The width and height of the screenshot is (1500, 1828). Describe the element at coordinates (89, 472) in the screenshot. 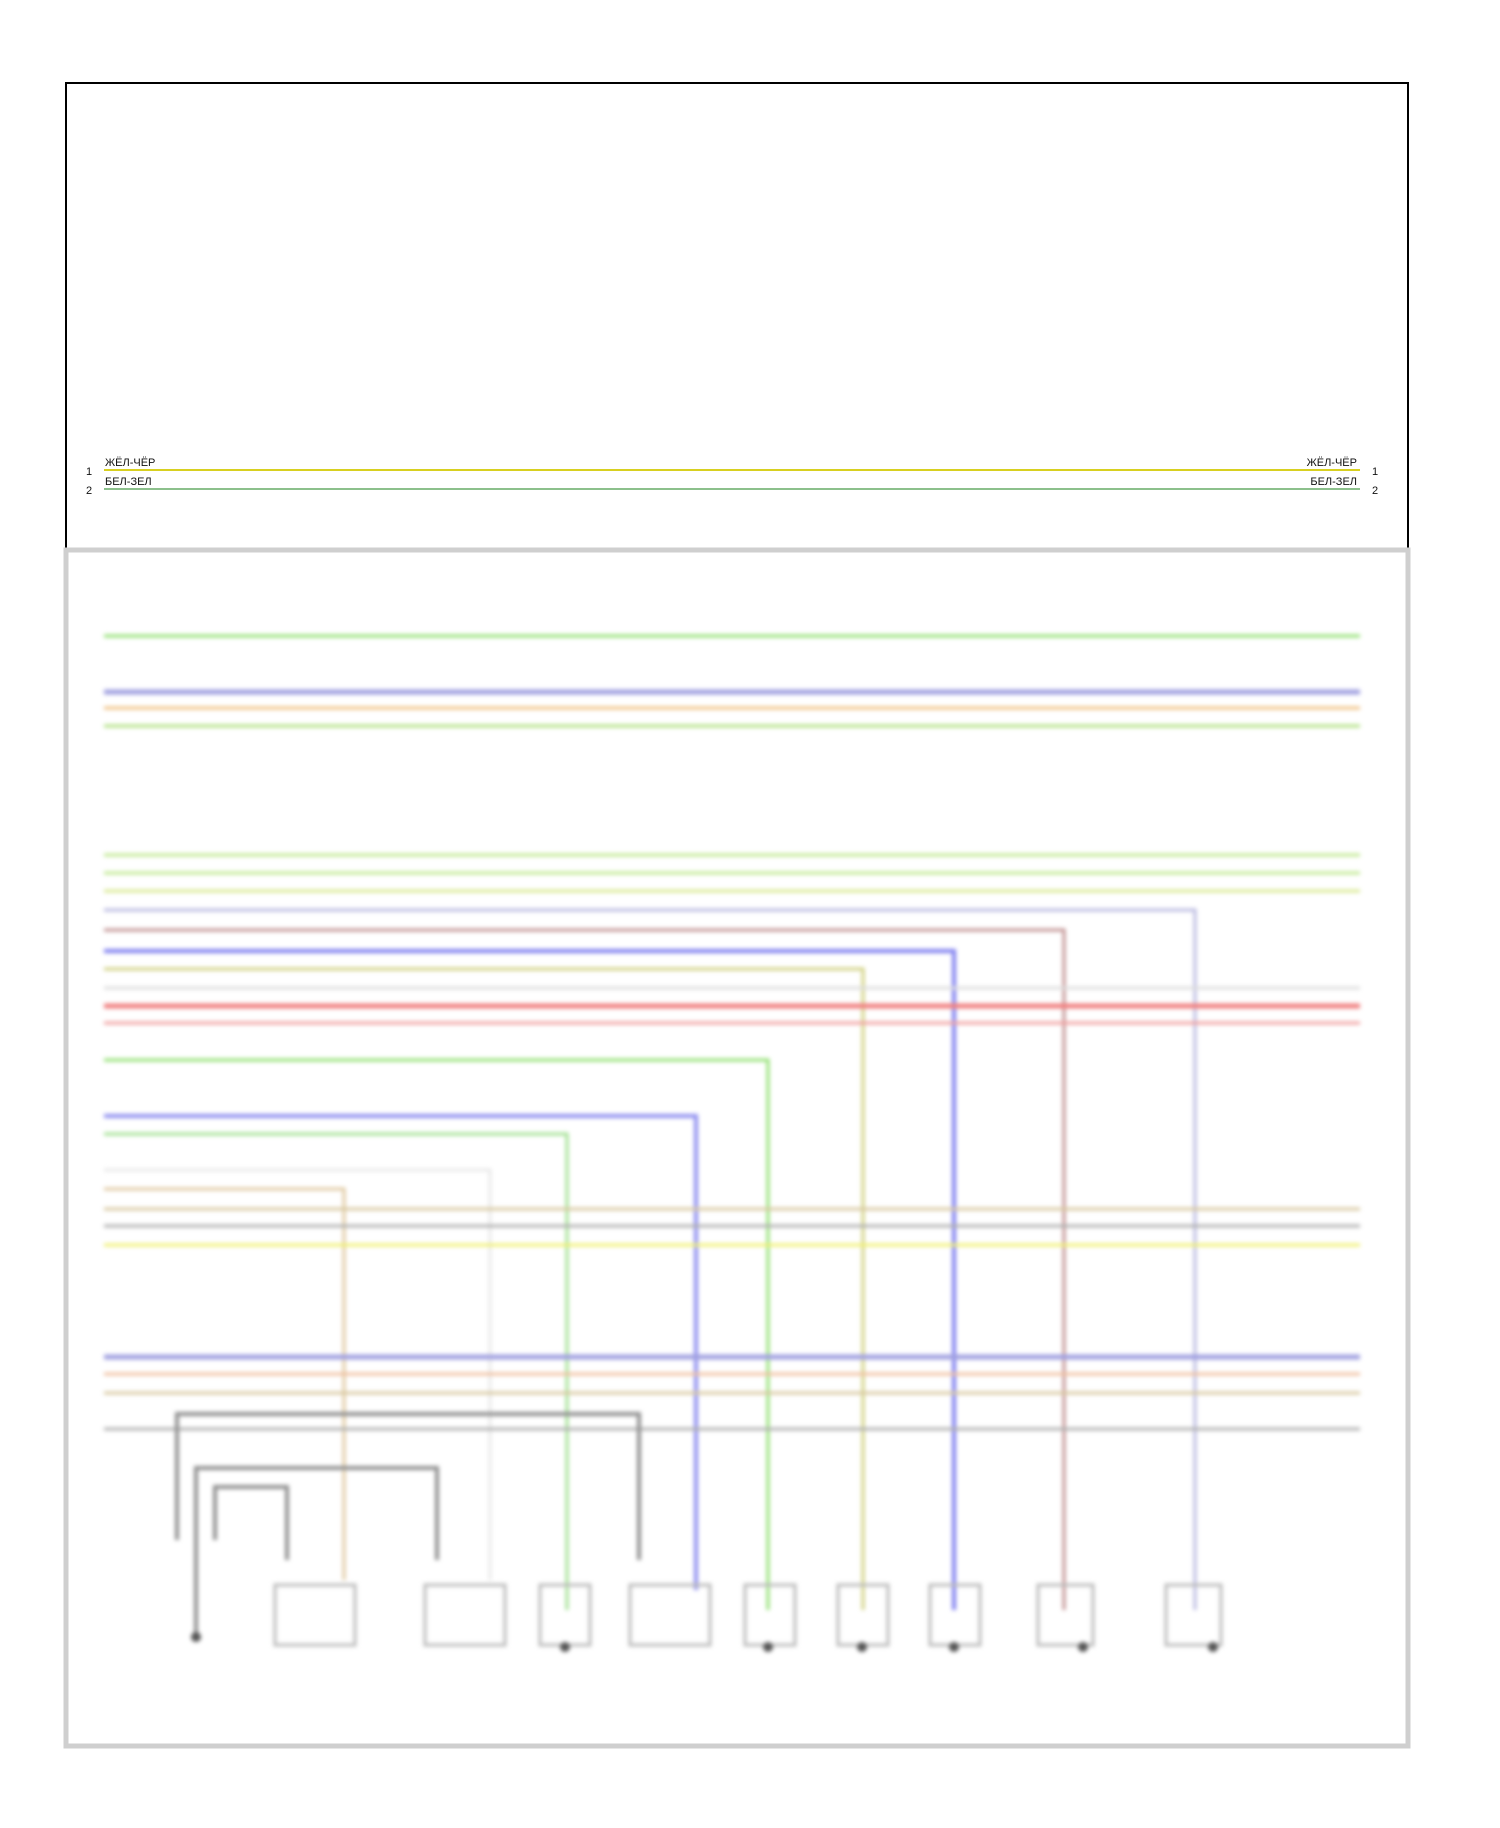

I see `wire-1-pin-left: 1` at that location.